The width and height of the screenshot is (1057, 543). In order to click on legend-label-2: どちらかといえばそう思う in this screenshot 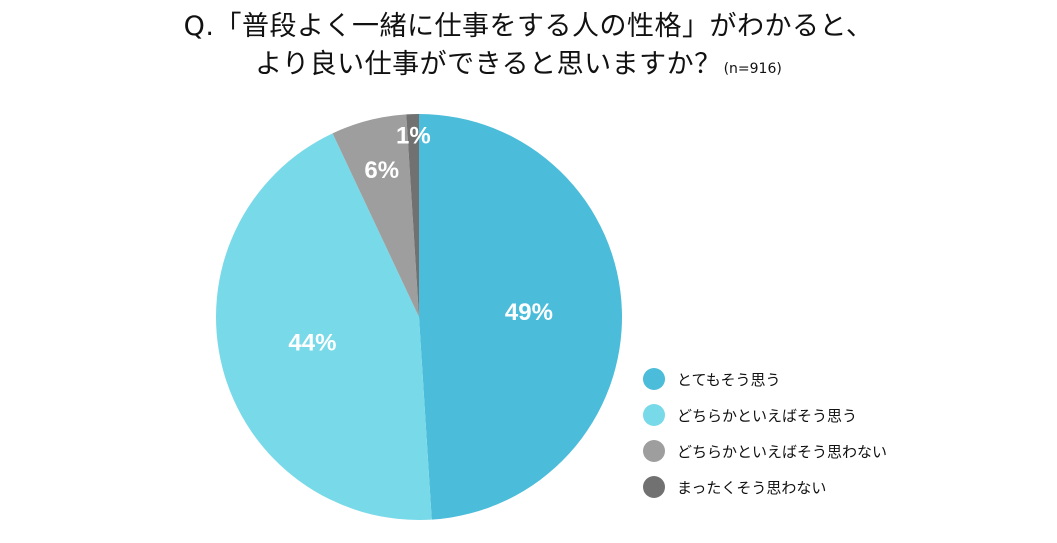, I will do `click(767, 415)`.